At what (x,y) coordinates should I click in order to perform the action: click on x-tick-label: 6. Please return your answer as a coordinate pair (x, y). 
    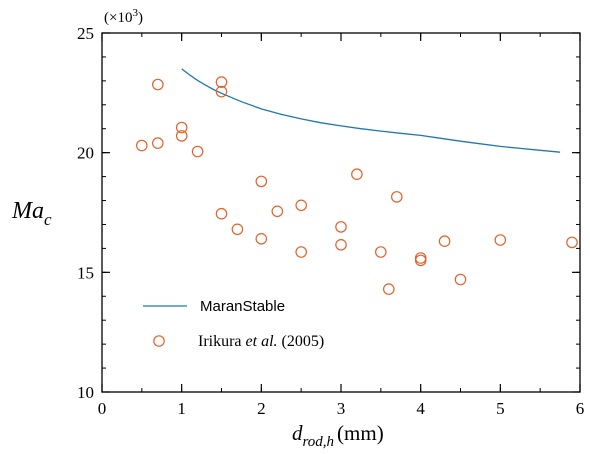
    Looking at the image, I should click on (580, 408).